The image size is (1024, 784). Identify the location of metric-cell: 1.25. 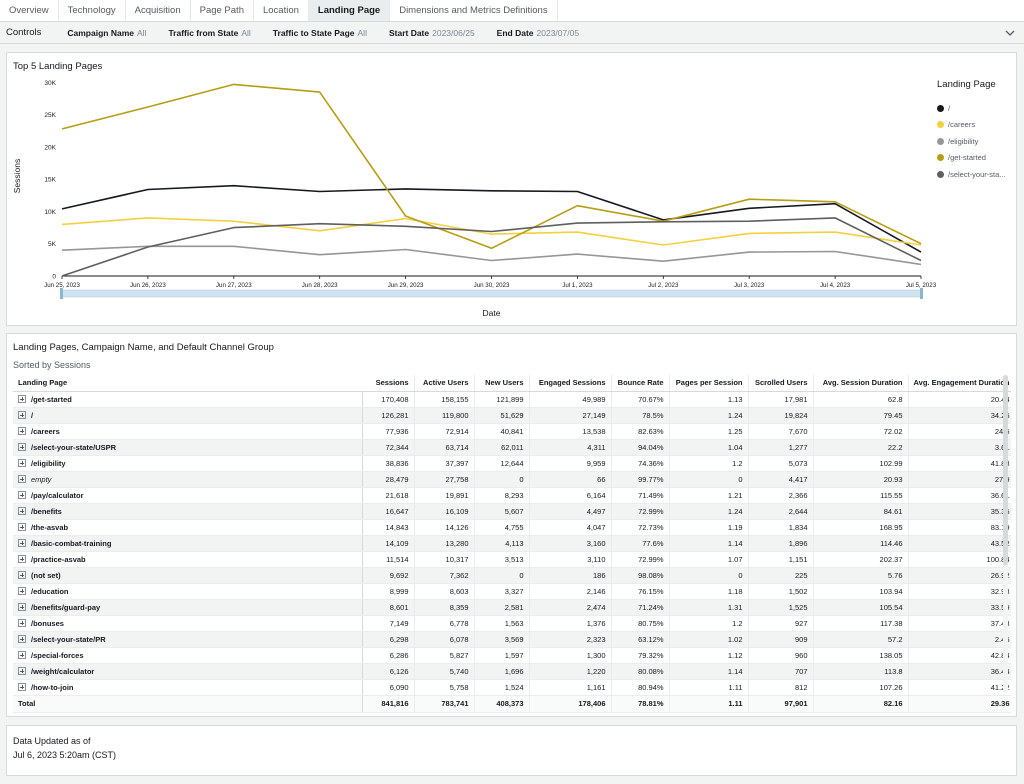
(709, 431).